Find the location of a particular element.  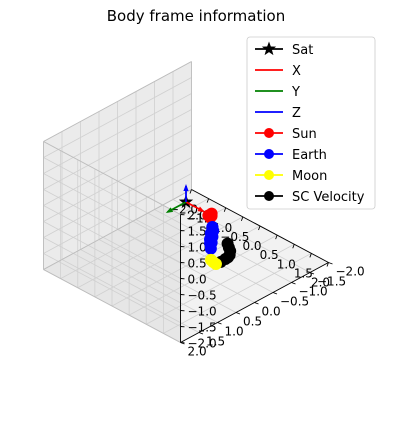

legend-label-sat: Sat is located at coordinates (302, 50).